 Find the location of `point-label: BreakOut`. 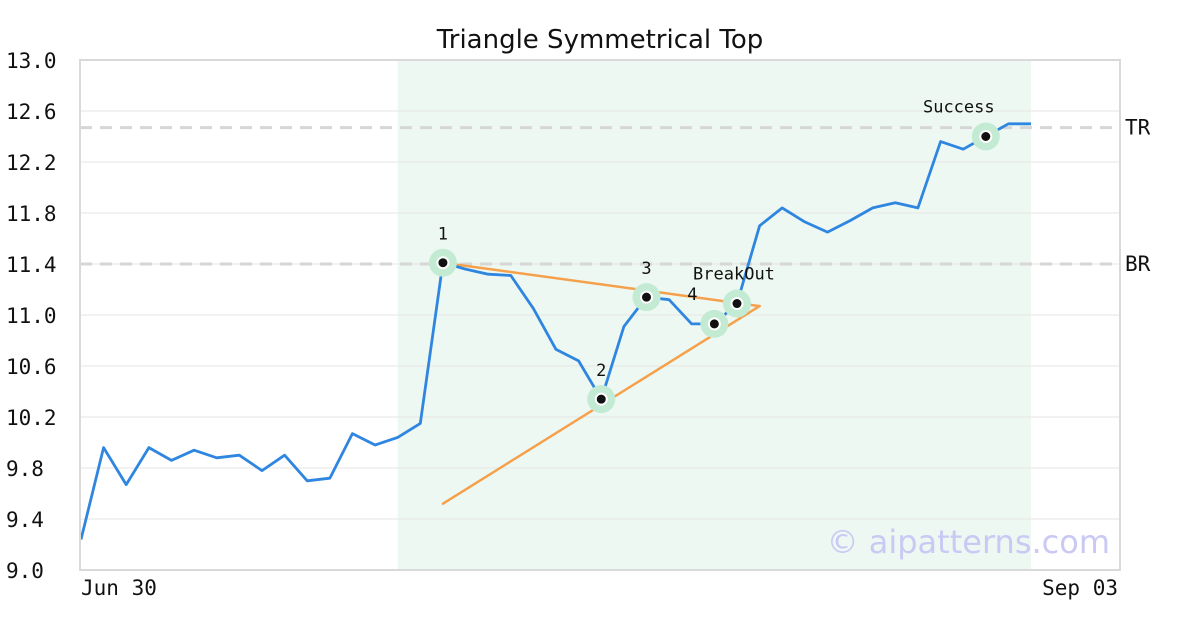

point-label: BreakOut is located at coordinates (734, 275).